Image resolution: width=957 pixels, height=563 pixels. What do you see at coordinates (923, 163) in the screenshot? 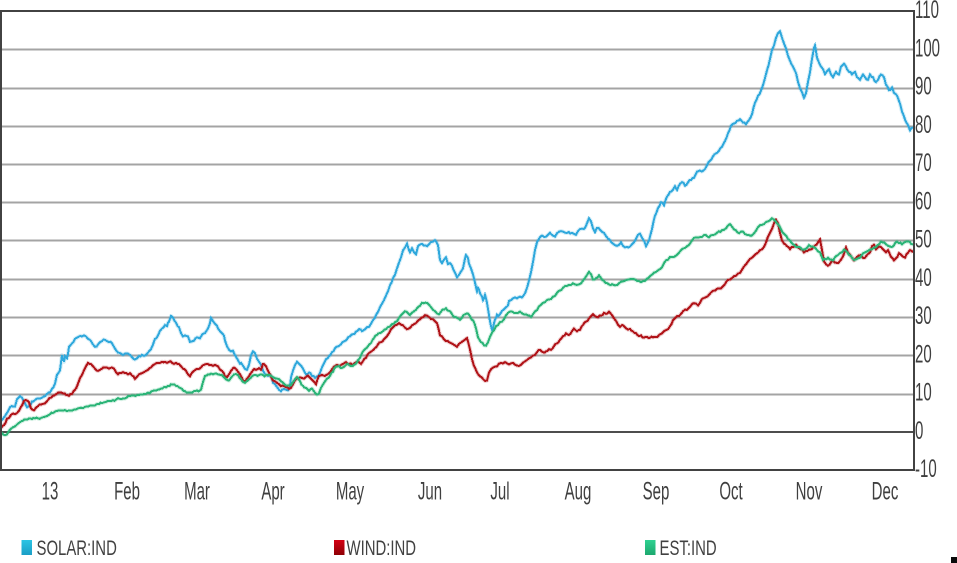
I see `svg-text: 70` at bounding box center [923, 163].